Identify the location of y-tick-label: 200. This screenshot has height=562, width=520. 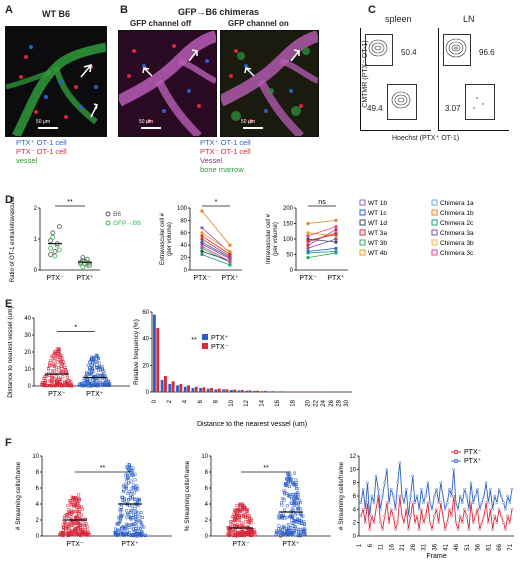
(288, 209).